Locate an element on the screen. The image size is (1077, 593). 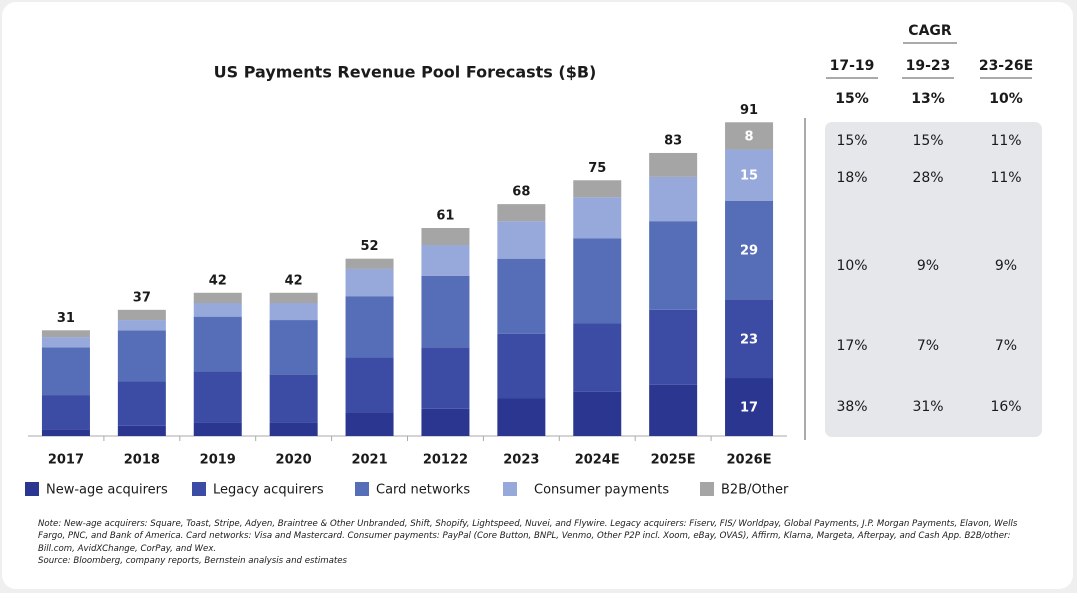
x-tick-label: 2024E is located at coordinates (597, 460).